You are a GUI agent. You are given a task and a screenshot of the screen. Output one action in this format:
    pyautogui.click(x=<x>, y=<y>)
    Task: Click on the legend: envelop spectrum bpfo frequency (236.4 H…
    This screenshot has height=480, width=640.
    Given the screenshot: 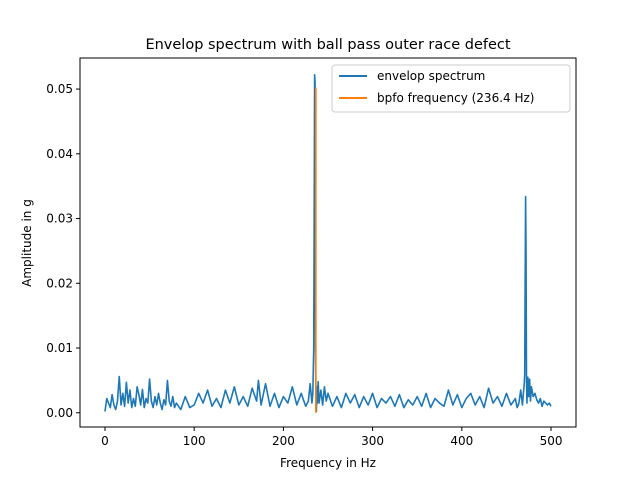 What is the action you would take?
    pyautogui.click(x=451, y=88)
    